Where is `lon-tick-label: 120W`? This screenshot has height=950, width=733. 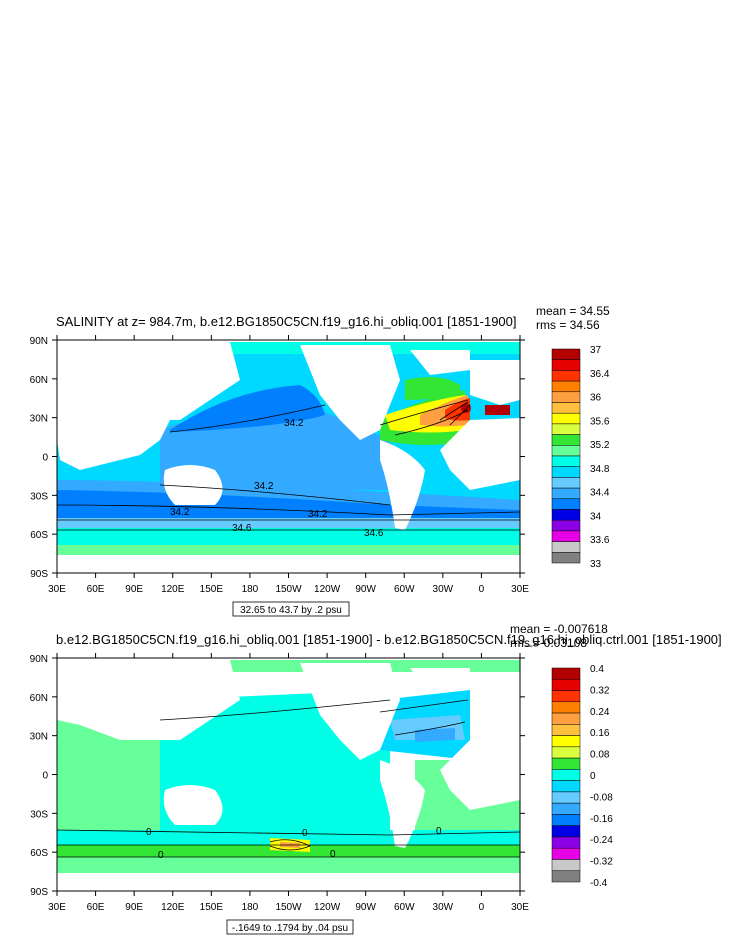 lon-tick-label: 120W is located at coordinates (327, 589).